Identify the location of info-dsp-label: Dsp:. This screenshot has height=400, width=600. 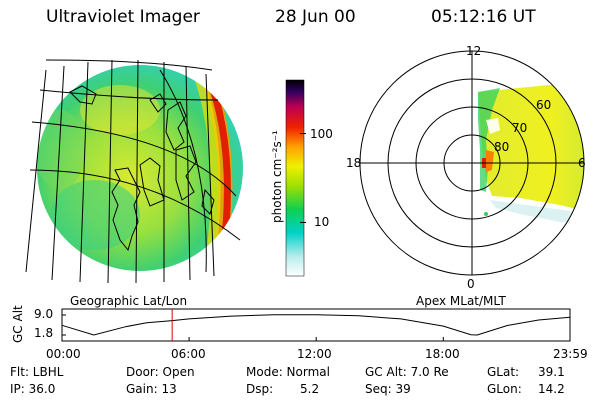
(260, 389).